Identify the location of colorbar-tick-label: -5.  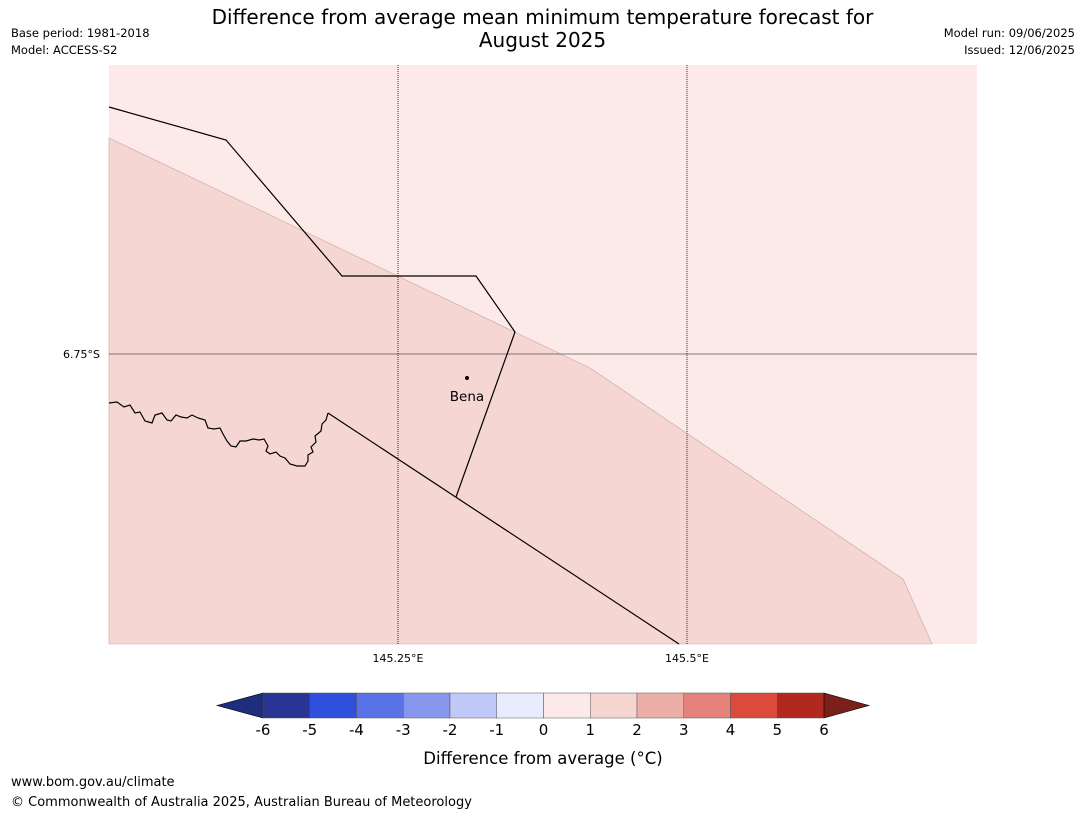
(309, 730).